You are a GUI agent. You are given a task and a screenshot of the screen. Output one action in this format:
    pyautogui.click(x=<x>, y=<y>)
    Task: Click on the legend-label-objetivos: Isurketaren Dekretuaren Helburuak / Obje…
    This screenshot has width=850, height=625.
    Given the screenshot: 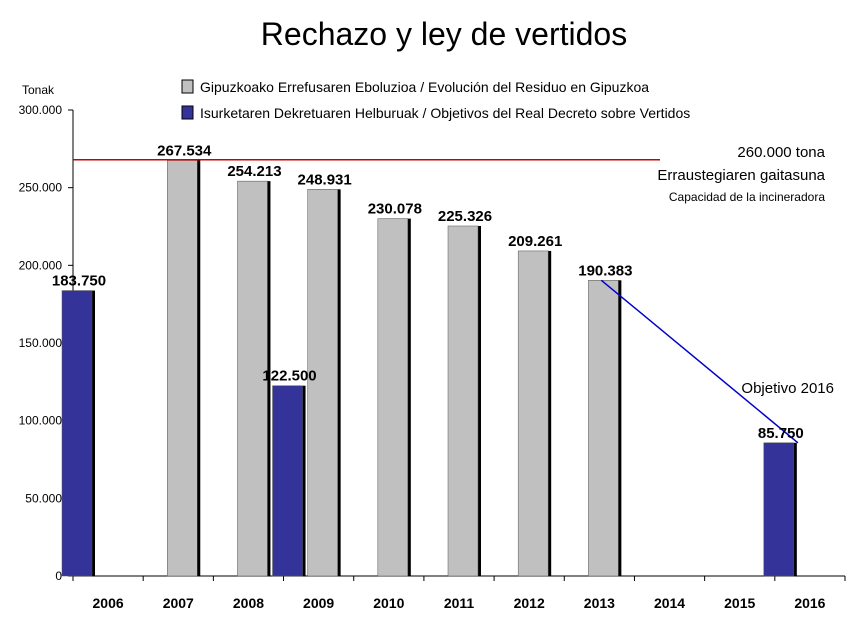 What is the action you would take?
    pyautogui.click(x=445, y=113)
    